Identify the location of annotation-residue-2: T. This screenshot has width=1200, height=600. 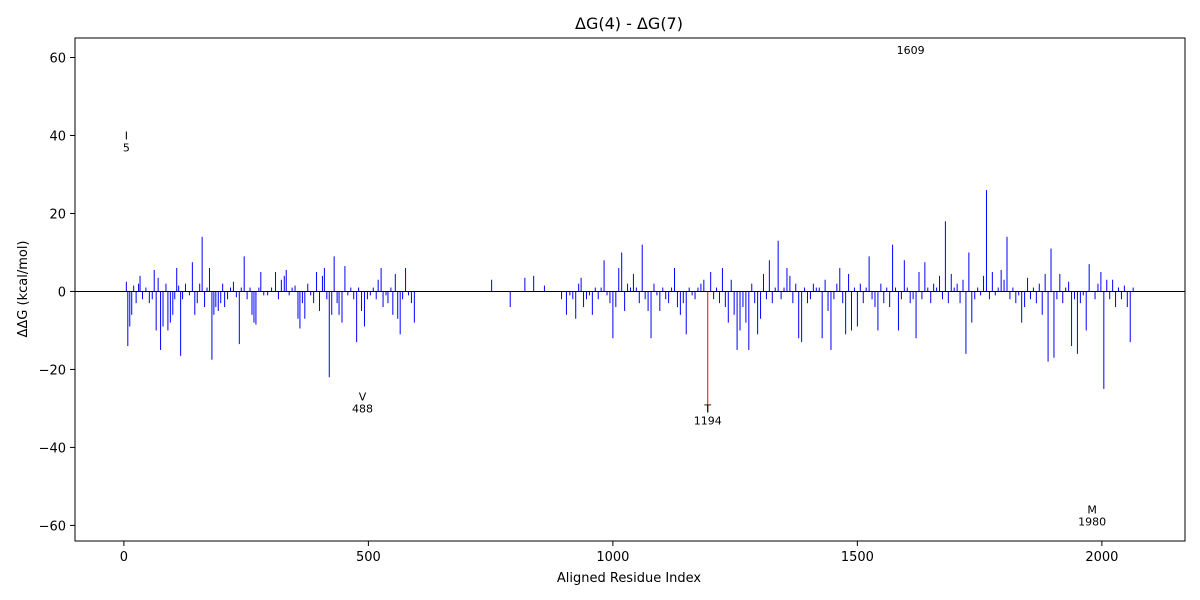
(707, 408).